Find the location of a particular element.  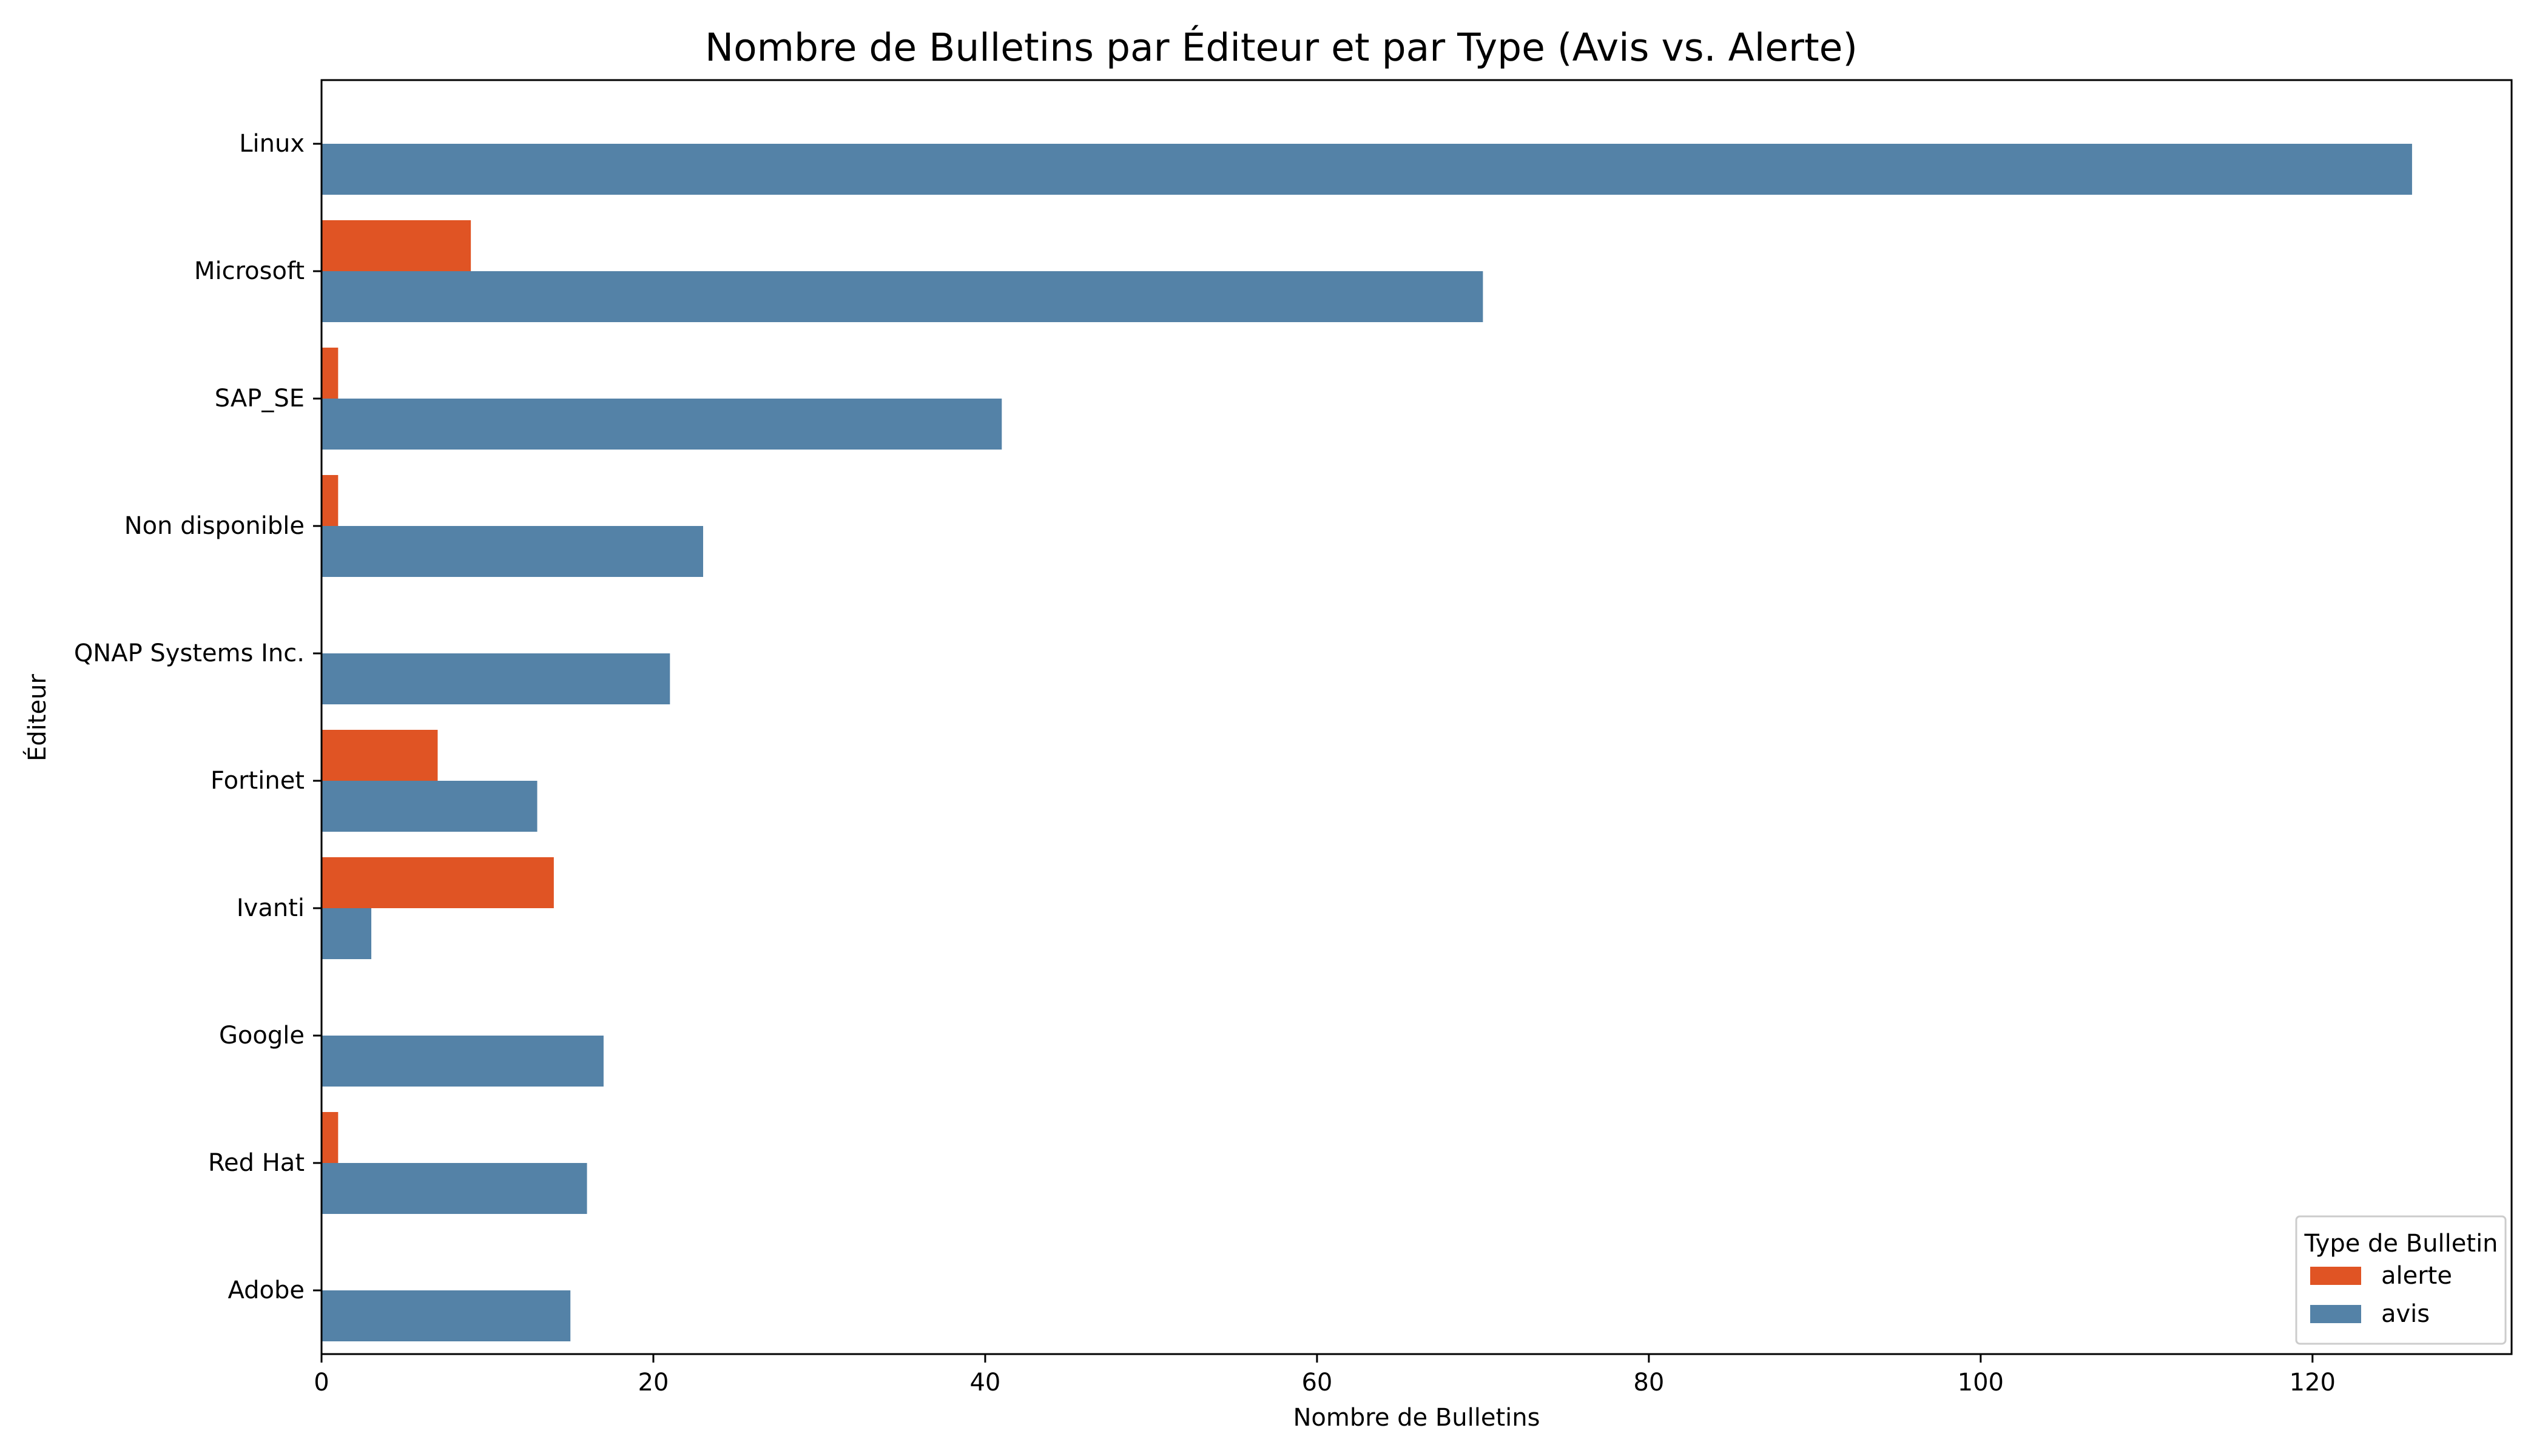

x-tick-label: 60 is located at coordinates (1316, 1383).